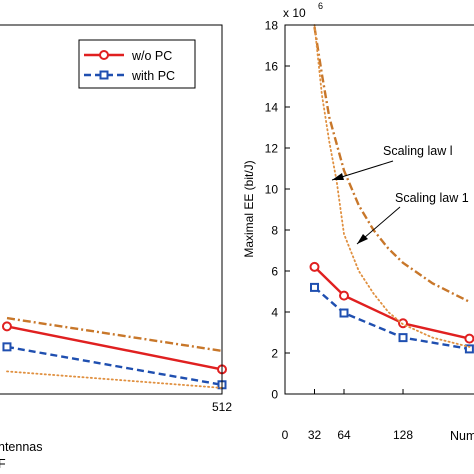  Describe the element at coordinates (272, 67) in the screenshot. I see `right-y-tick-label: 16` at that location.